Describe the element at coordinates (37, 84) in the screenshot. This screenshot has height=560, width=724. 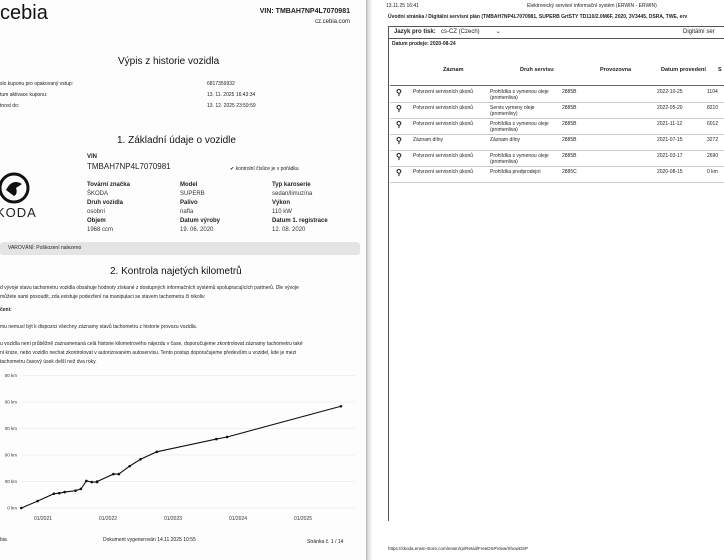
I see `coupon-label: slo kuponu pro opakovaný vstup:` at that location.